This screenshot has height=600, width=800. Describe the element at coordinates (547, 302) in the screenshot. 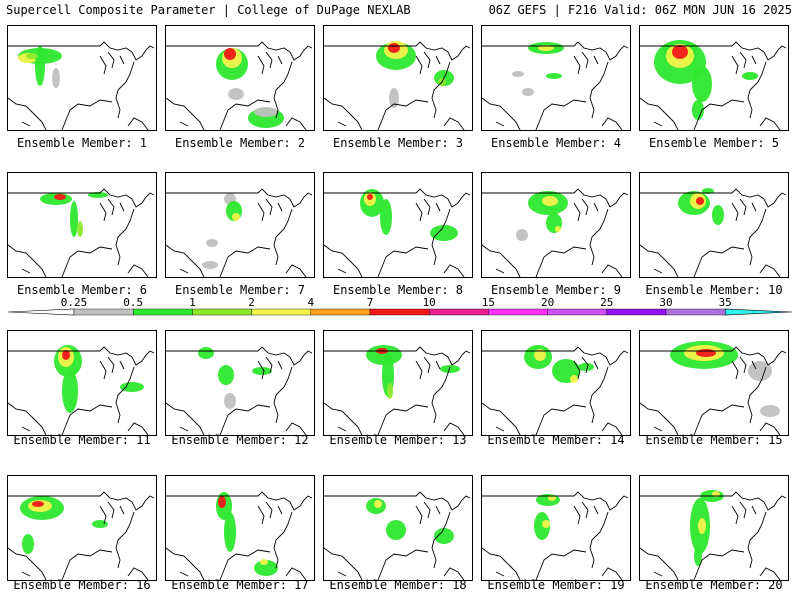

I see `colorbar-tick-label: 20` at that location.